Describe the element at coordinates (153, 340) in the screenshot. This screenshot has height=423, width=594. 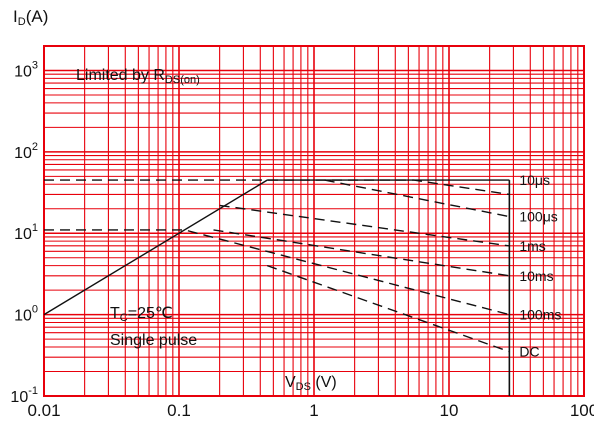
I see `single-pulse-label: Single pulse` at that location.